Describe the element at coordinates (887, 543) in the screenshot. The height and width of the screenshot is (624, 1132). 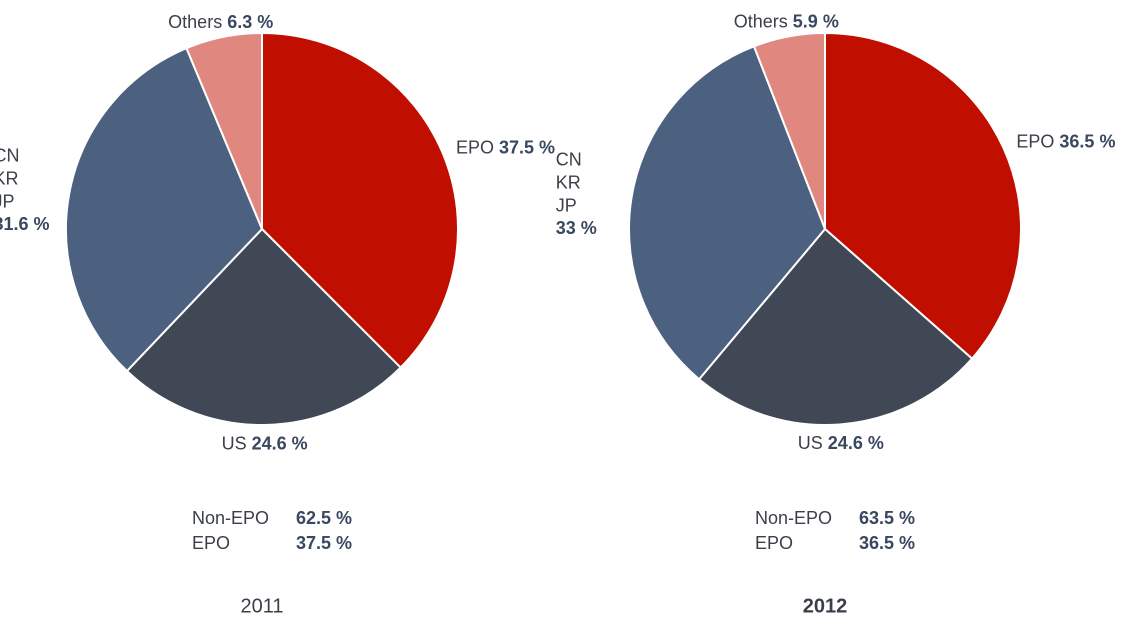
I see `summary-value: 36.5 %` at that location.